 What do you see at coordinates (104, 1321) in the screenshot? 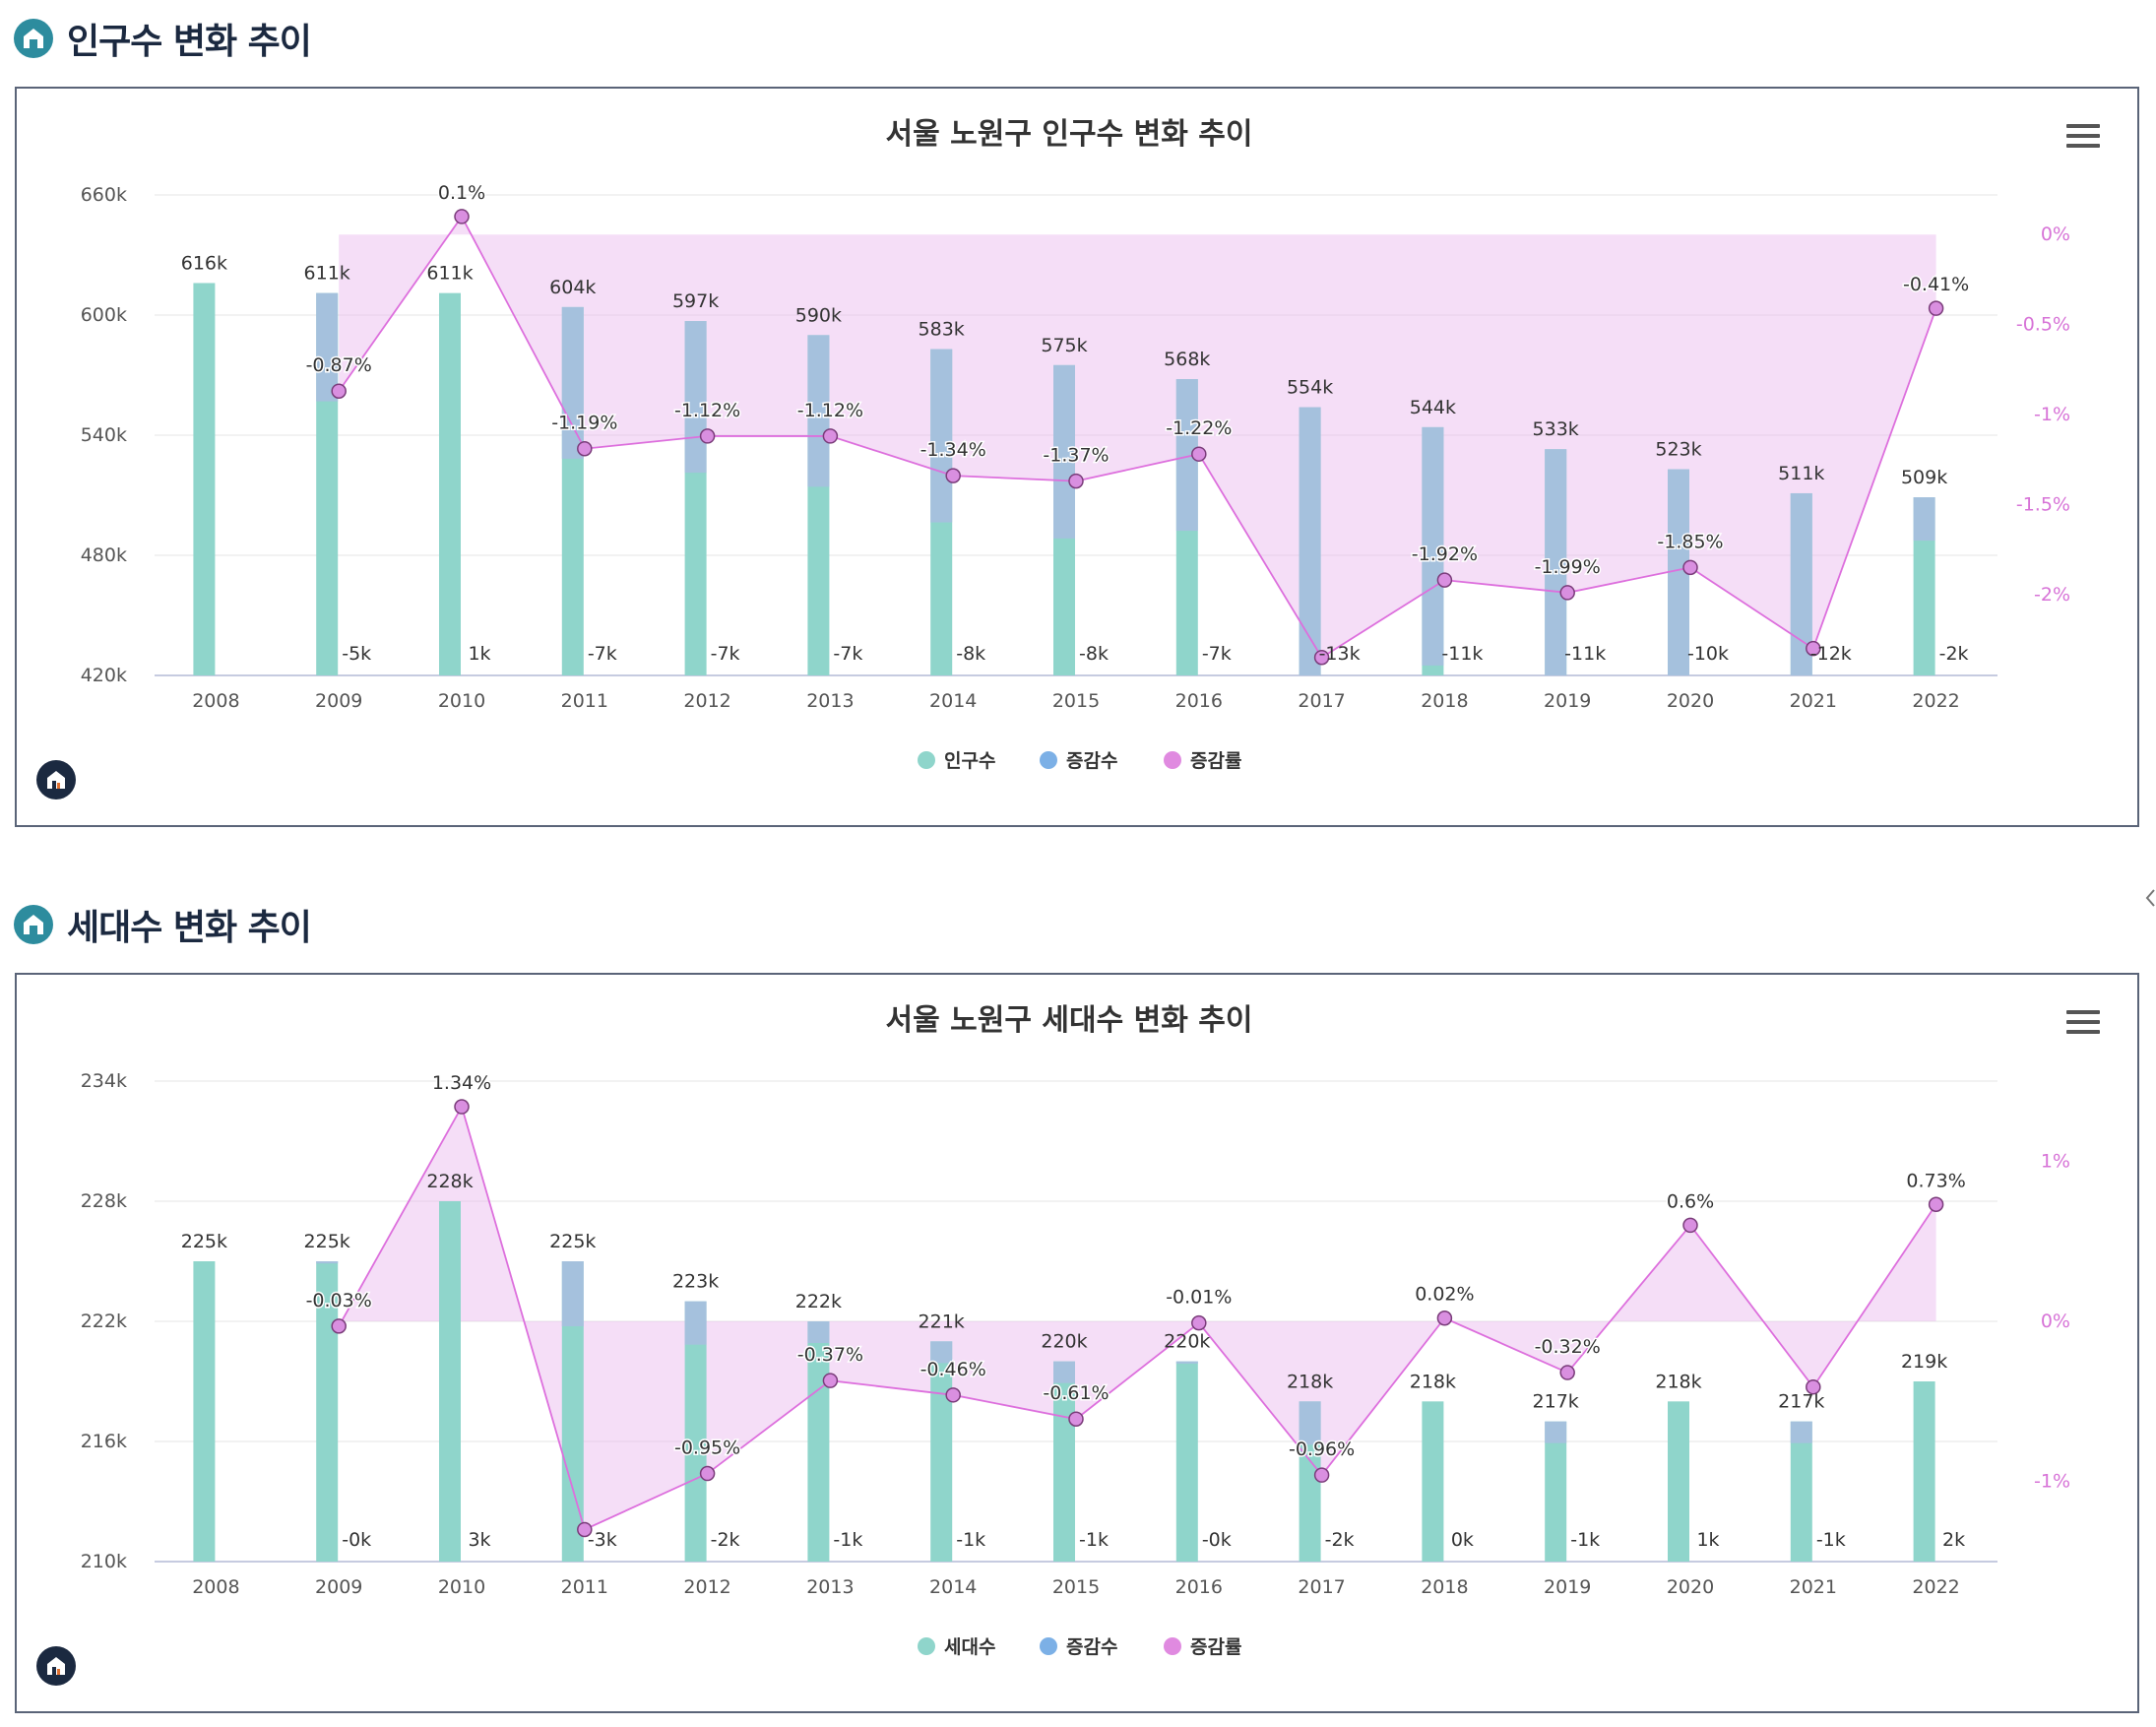
I see `y-left-tick-label: 222k` at bounding box center [104, 1321].